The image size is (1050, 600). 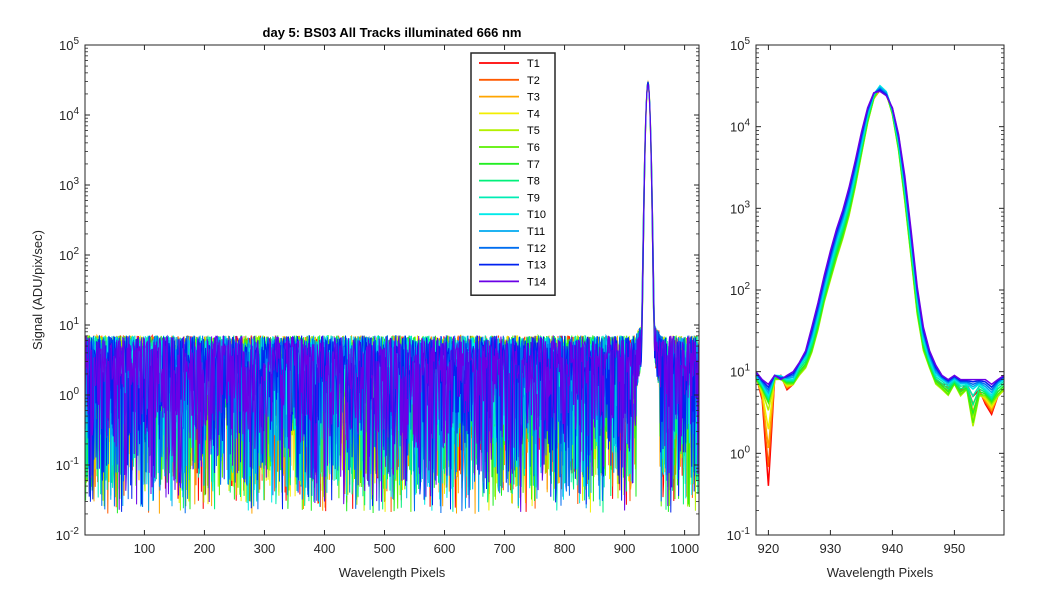 I want to click on zoom-x-axis-label: Wavelength Pixels, so click(x=880, y=572).